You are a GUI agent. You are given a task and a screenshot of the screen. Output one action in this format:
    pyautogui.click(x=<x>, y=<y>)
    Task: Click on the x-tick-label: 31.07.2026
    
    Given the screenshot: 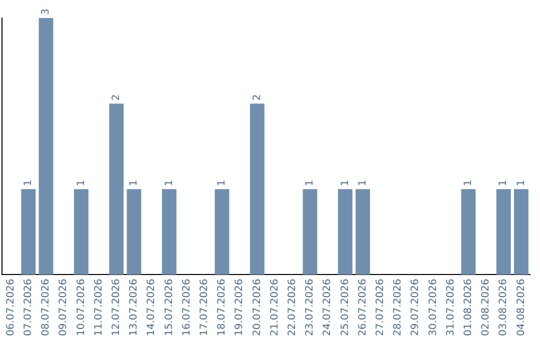 What is the action you would take?
    pyautogui.click(x=450, y=307)
    